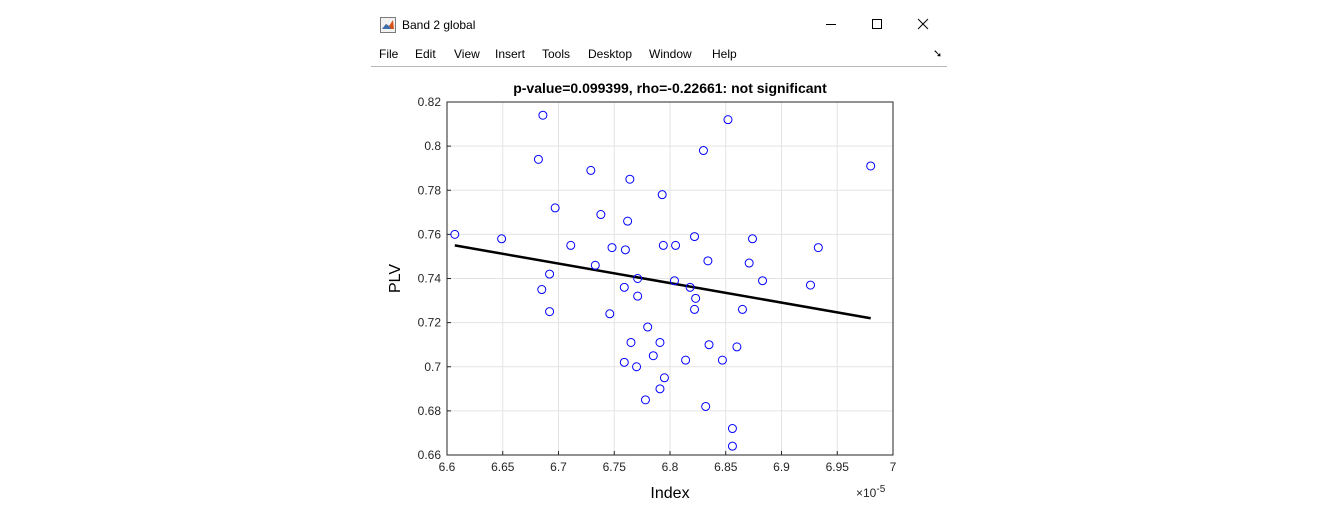 The height and width of the screenshot is (516, 1317). What do you see at coordinates (556, 54) in the screenshot?
I see `menu-tools: Tools` at bounding box center [556, 54].